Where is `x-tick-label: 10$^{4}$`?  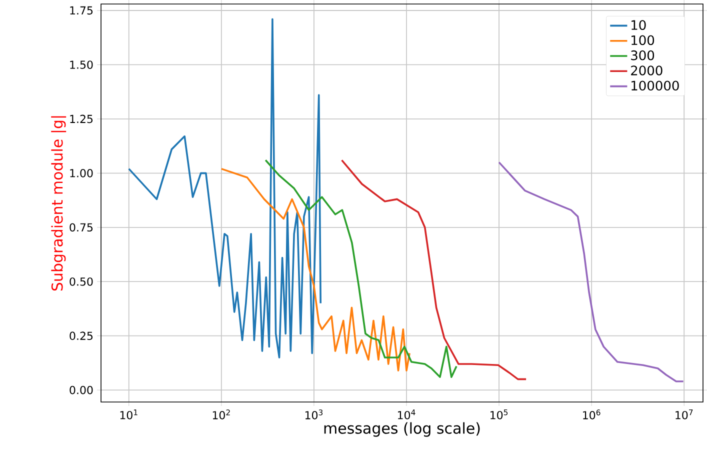 x-tick-label: 10$^{4}$ is located at coordinates (407, 415).